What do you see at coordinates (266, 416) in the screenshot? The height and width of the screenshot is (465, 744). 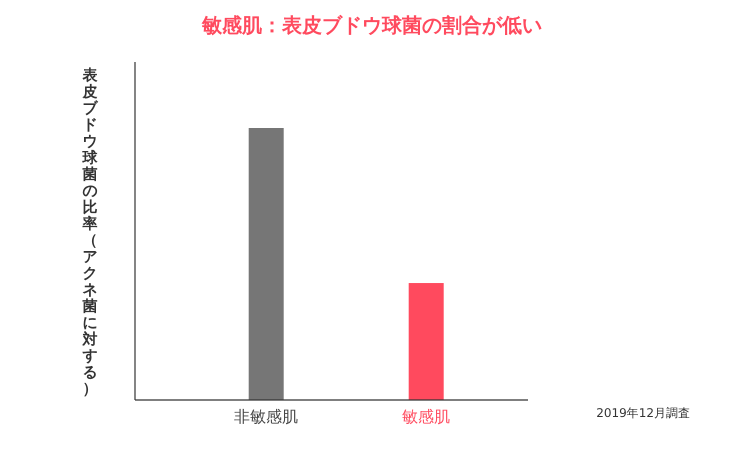 I see `x-tick-label: 非敏感肌` at bounding box center [266, 416].